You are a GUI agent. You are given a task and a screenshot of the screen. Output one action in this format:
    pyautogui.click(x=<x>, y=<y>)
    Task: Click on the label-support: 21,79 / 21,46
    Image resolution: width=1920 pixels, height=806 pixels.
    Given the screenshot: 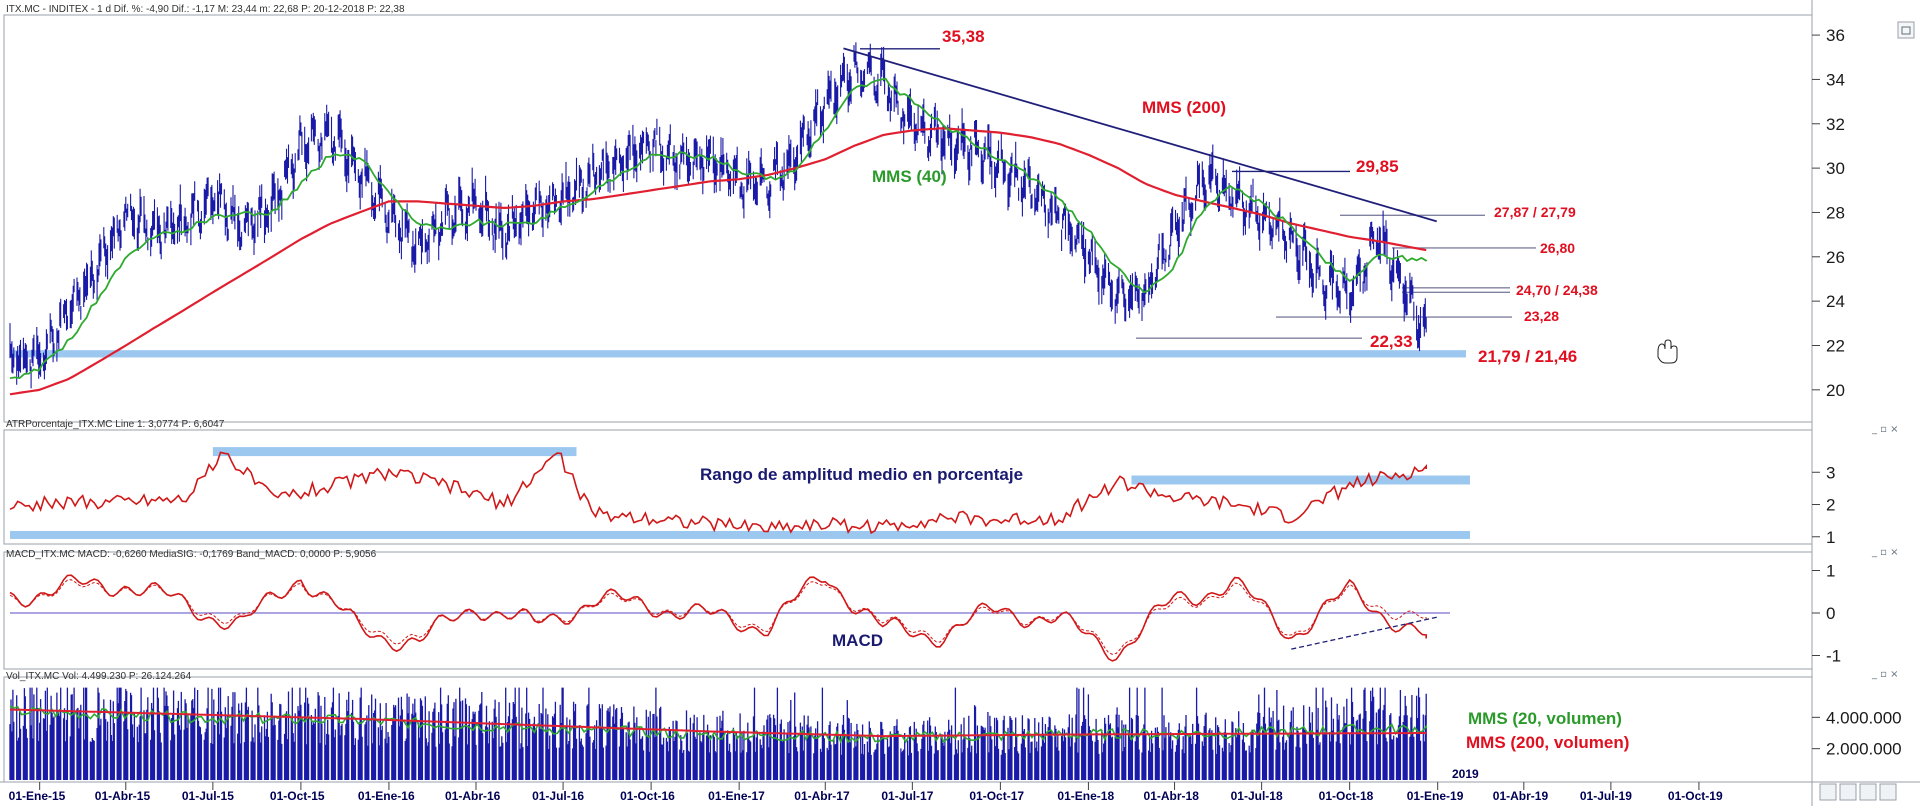 What is the action you would take?
    pyautogui.click(x=1527, y=356)
    